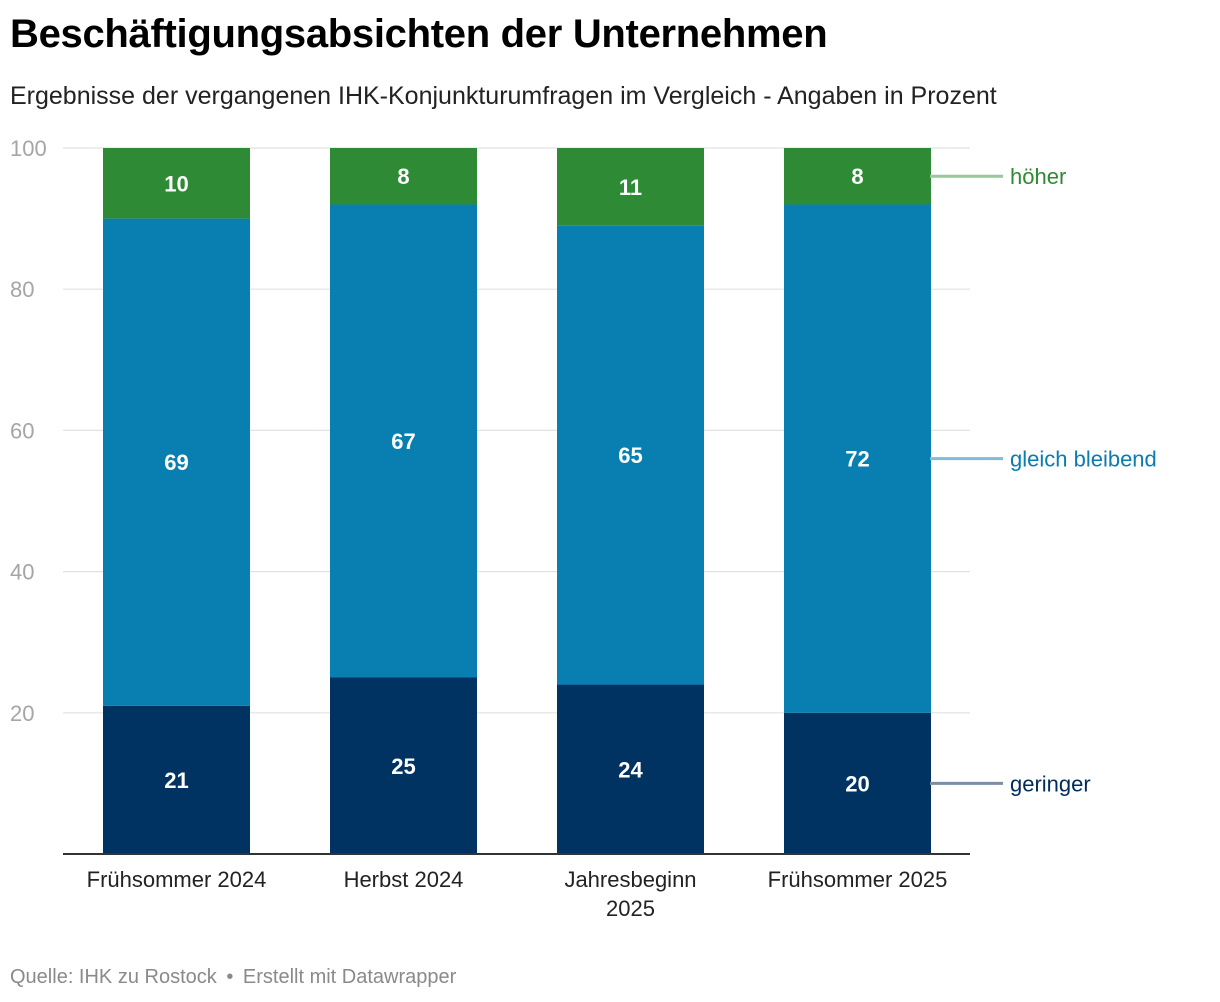  I want to click on credit-text: Erstellt mit Datawrapper, so click(349, 977).